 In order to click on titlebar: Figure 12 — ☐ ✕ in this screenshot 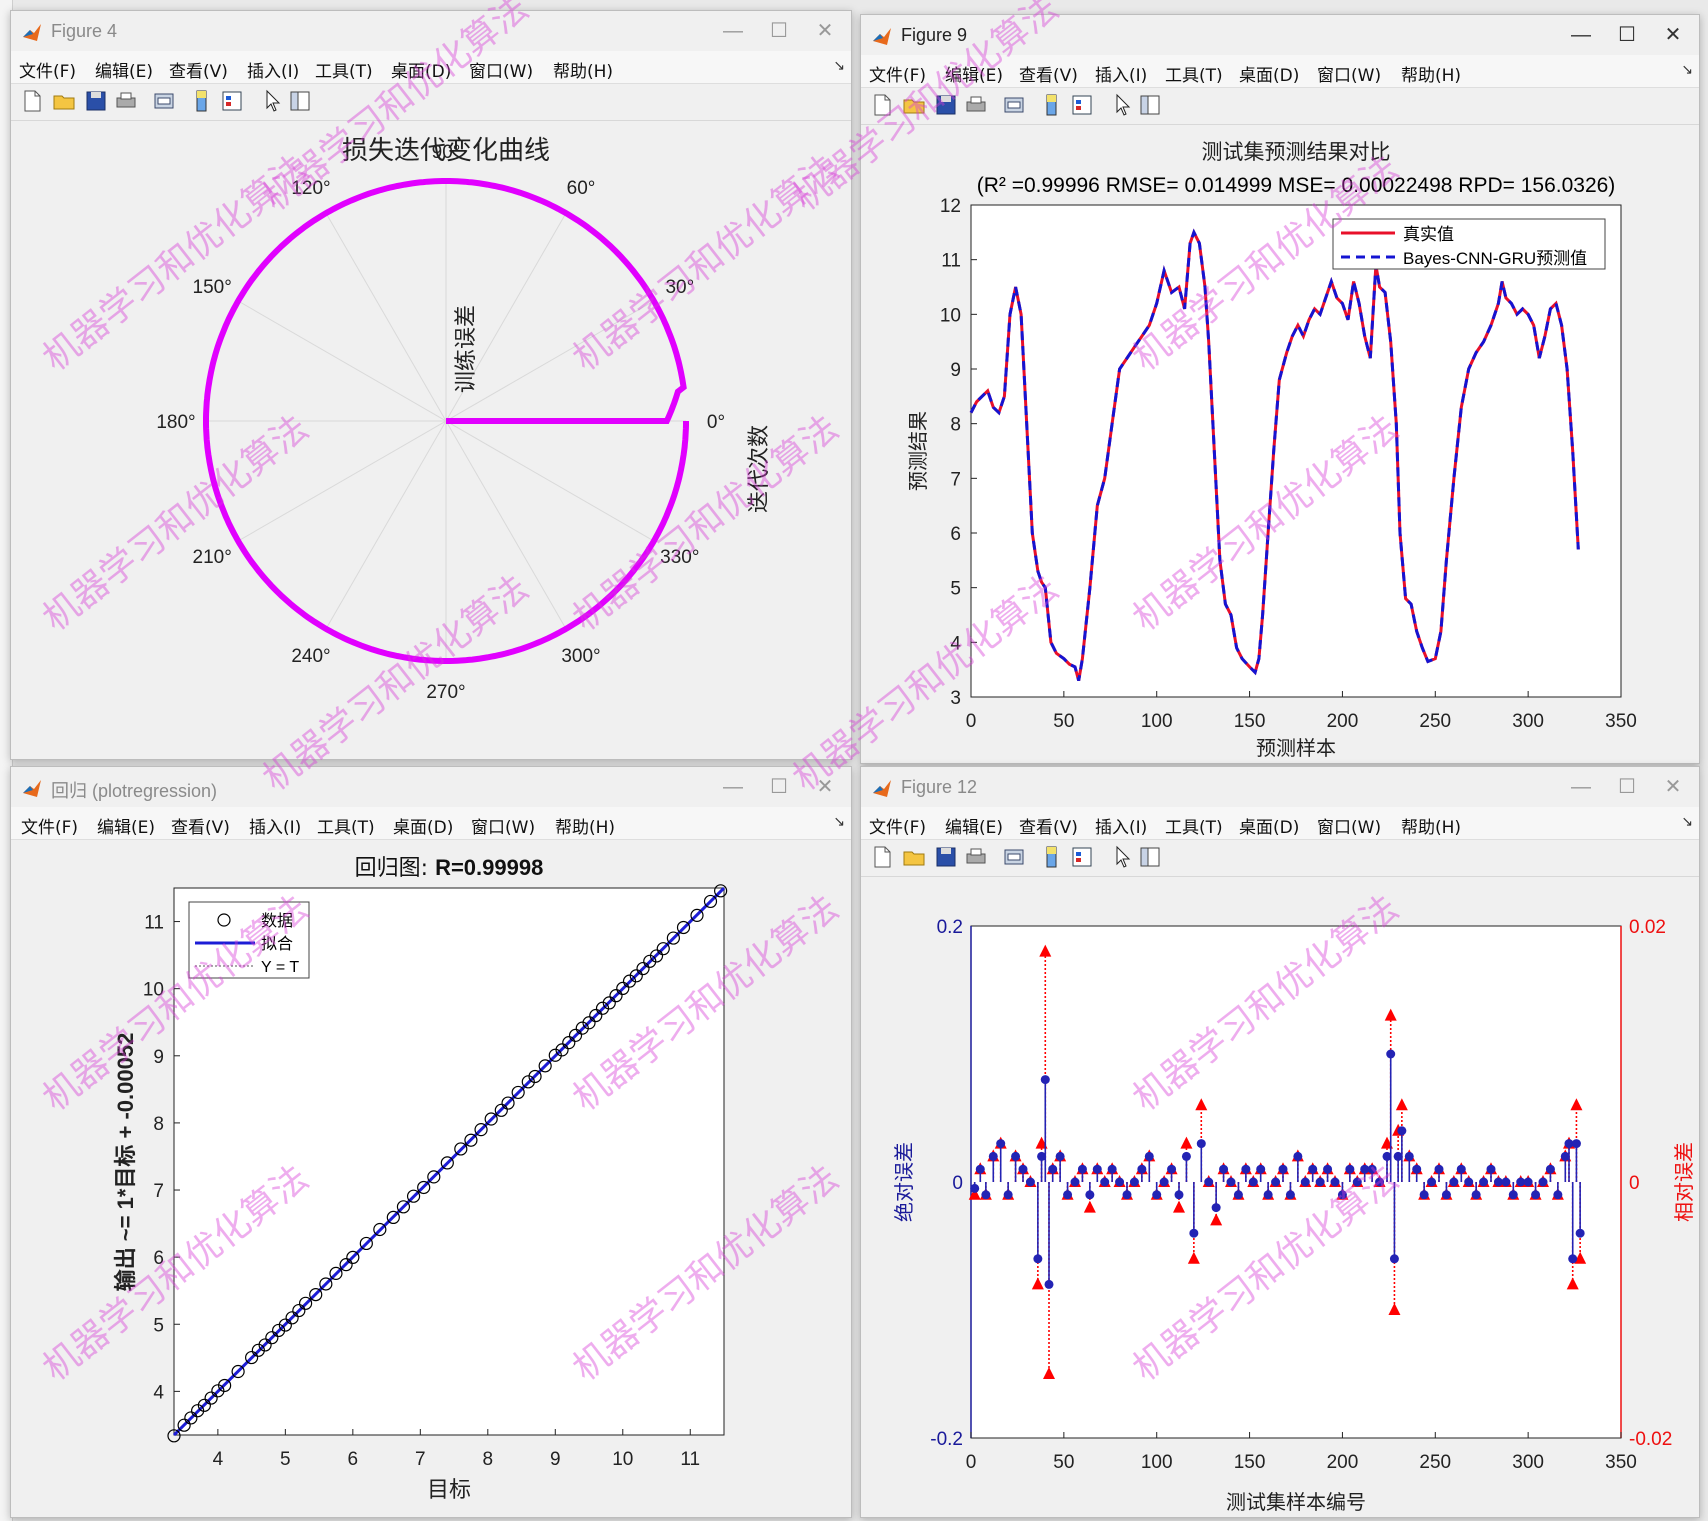, I will do `click(1280, 787)`.